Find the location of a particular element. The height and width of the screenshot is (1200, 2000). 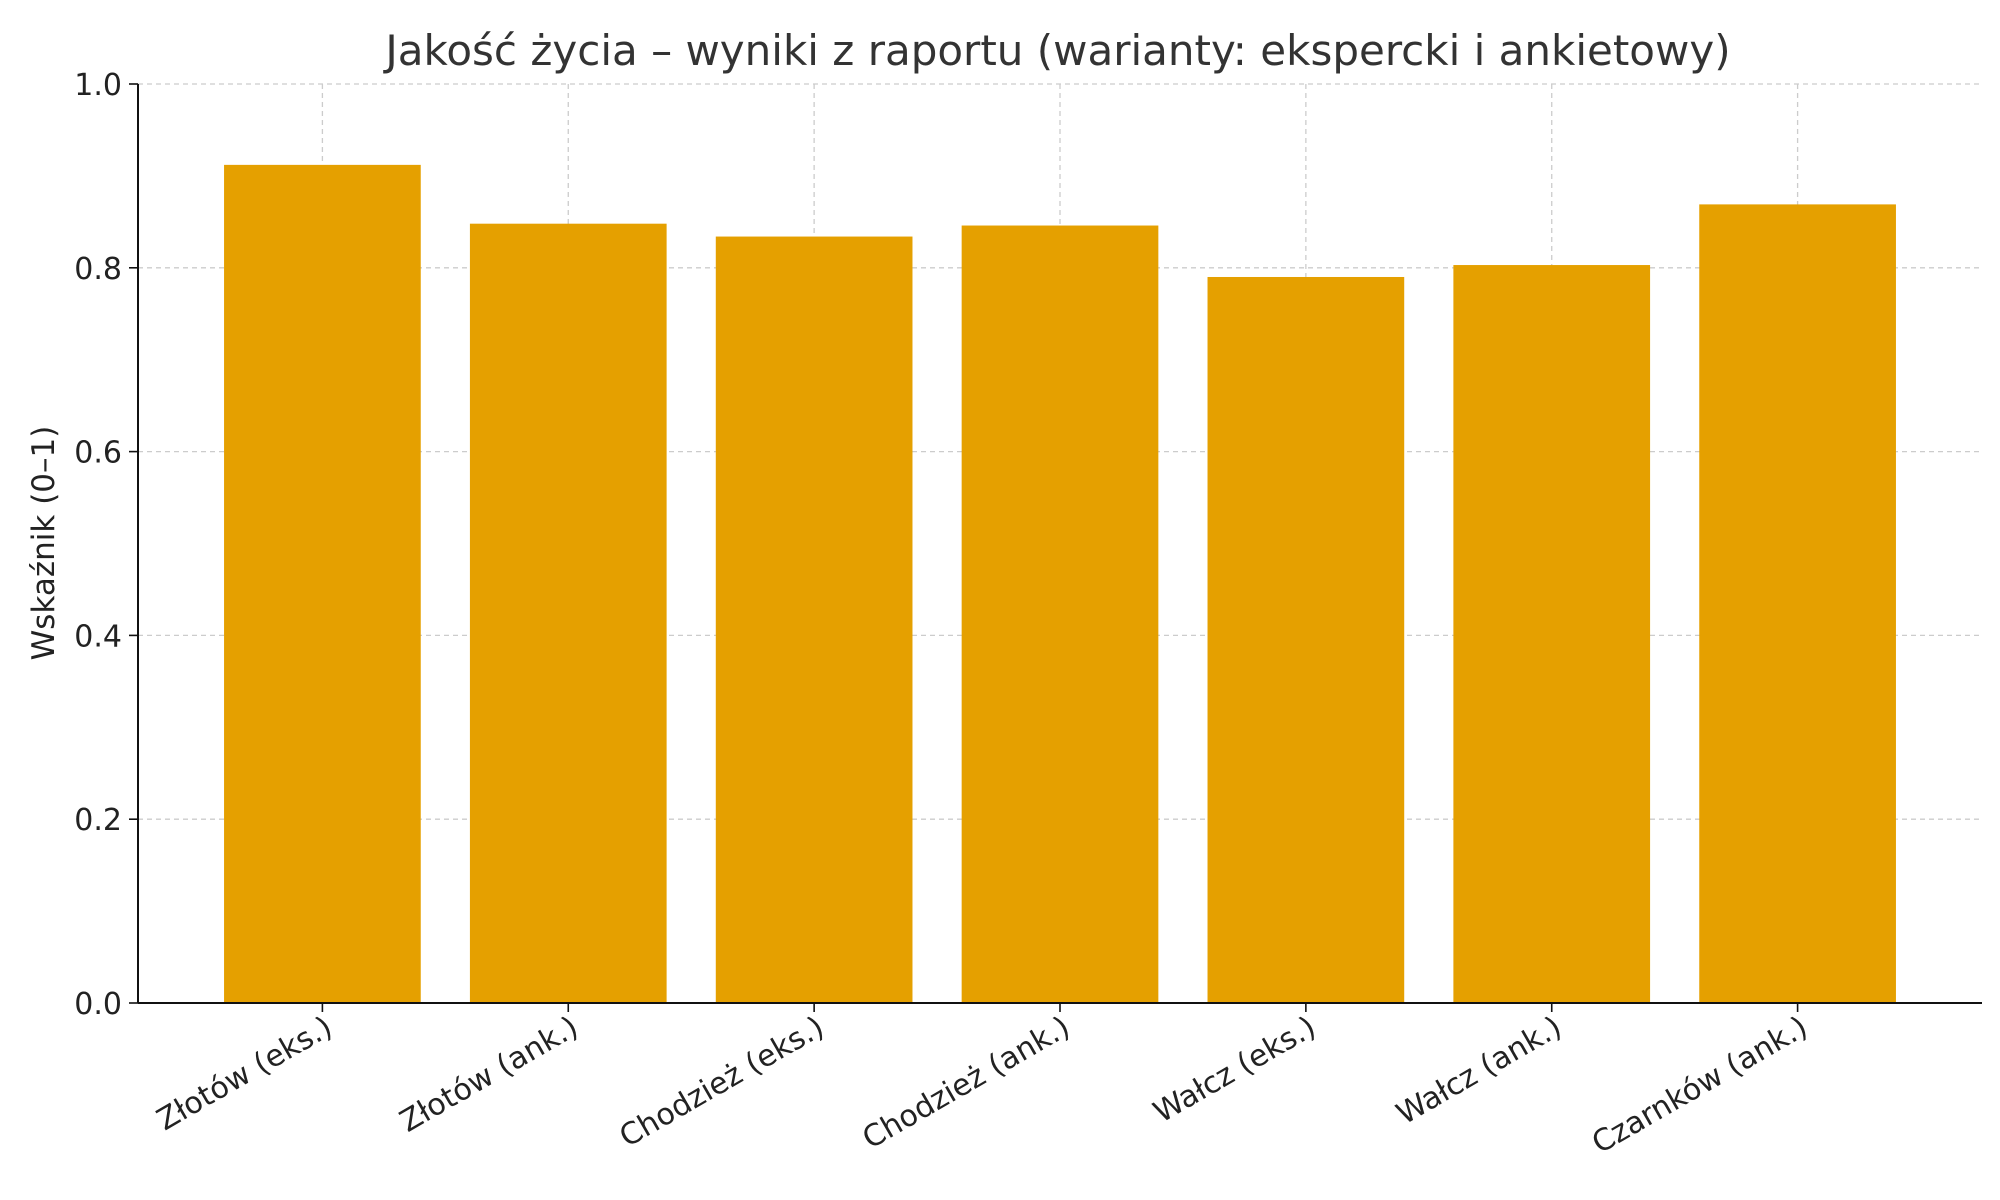

y-axis-label: Wskaźnik (0–1) is located at coordinates (44, 543).